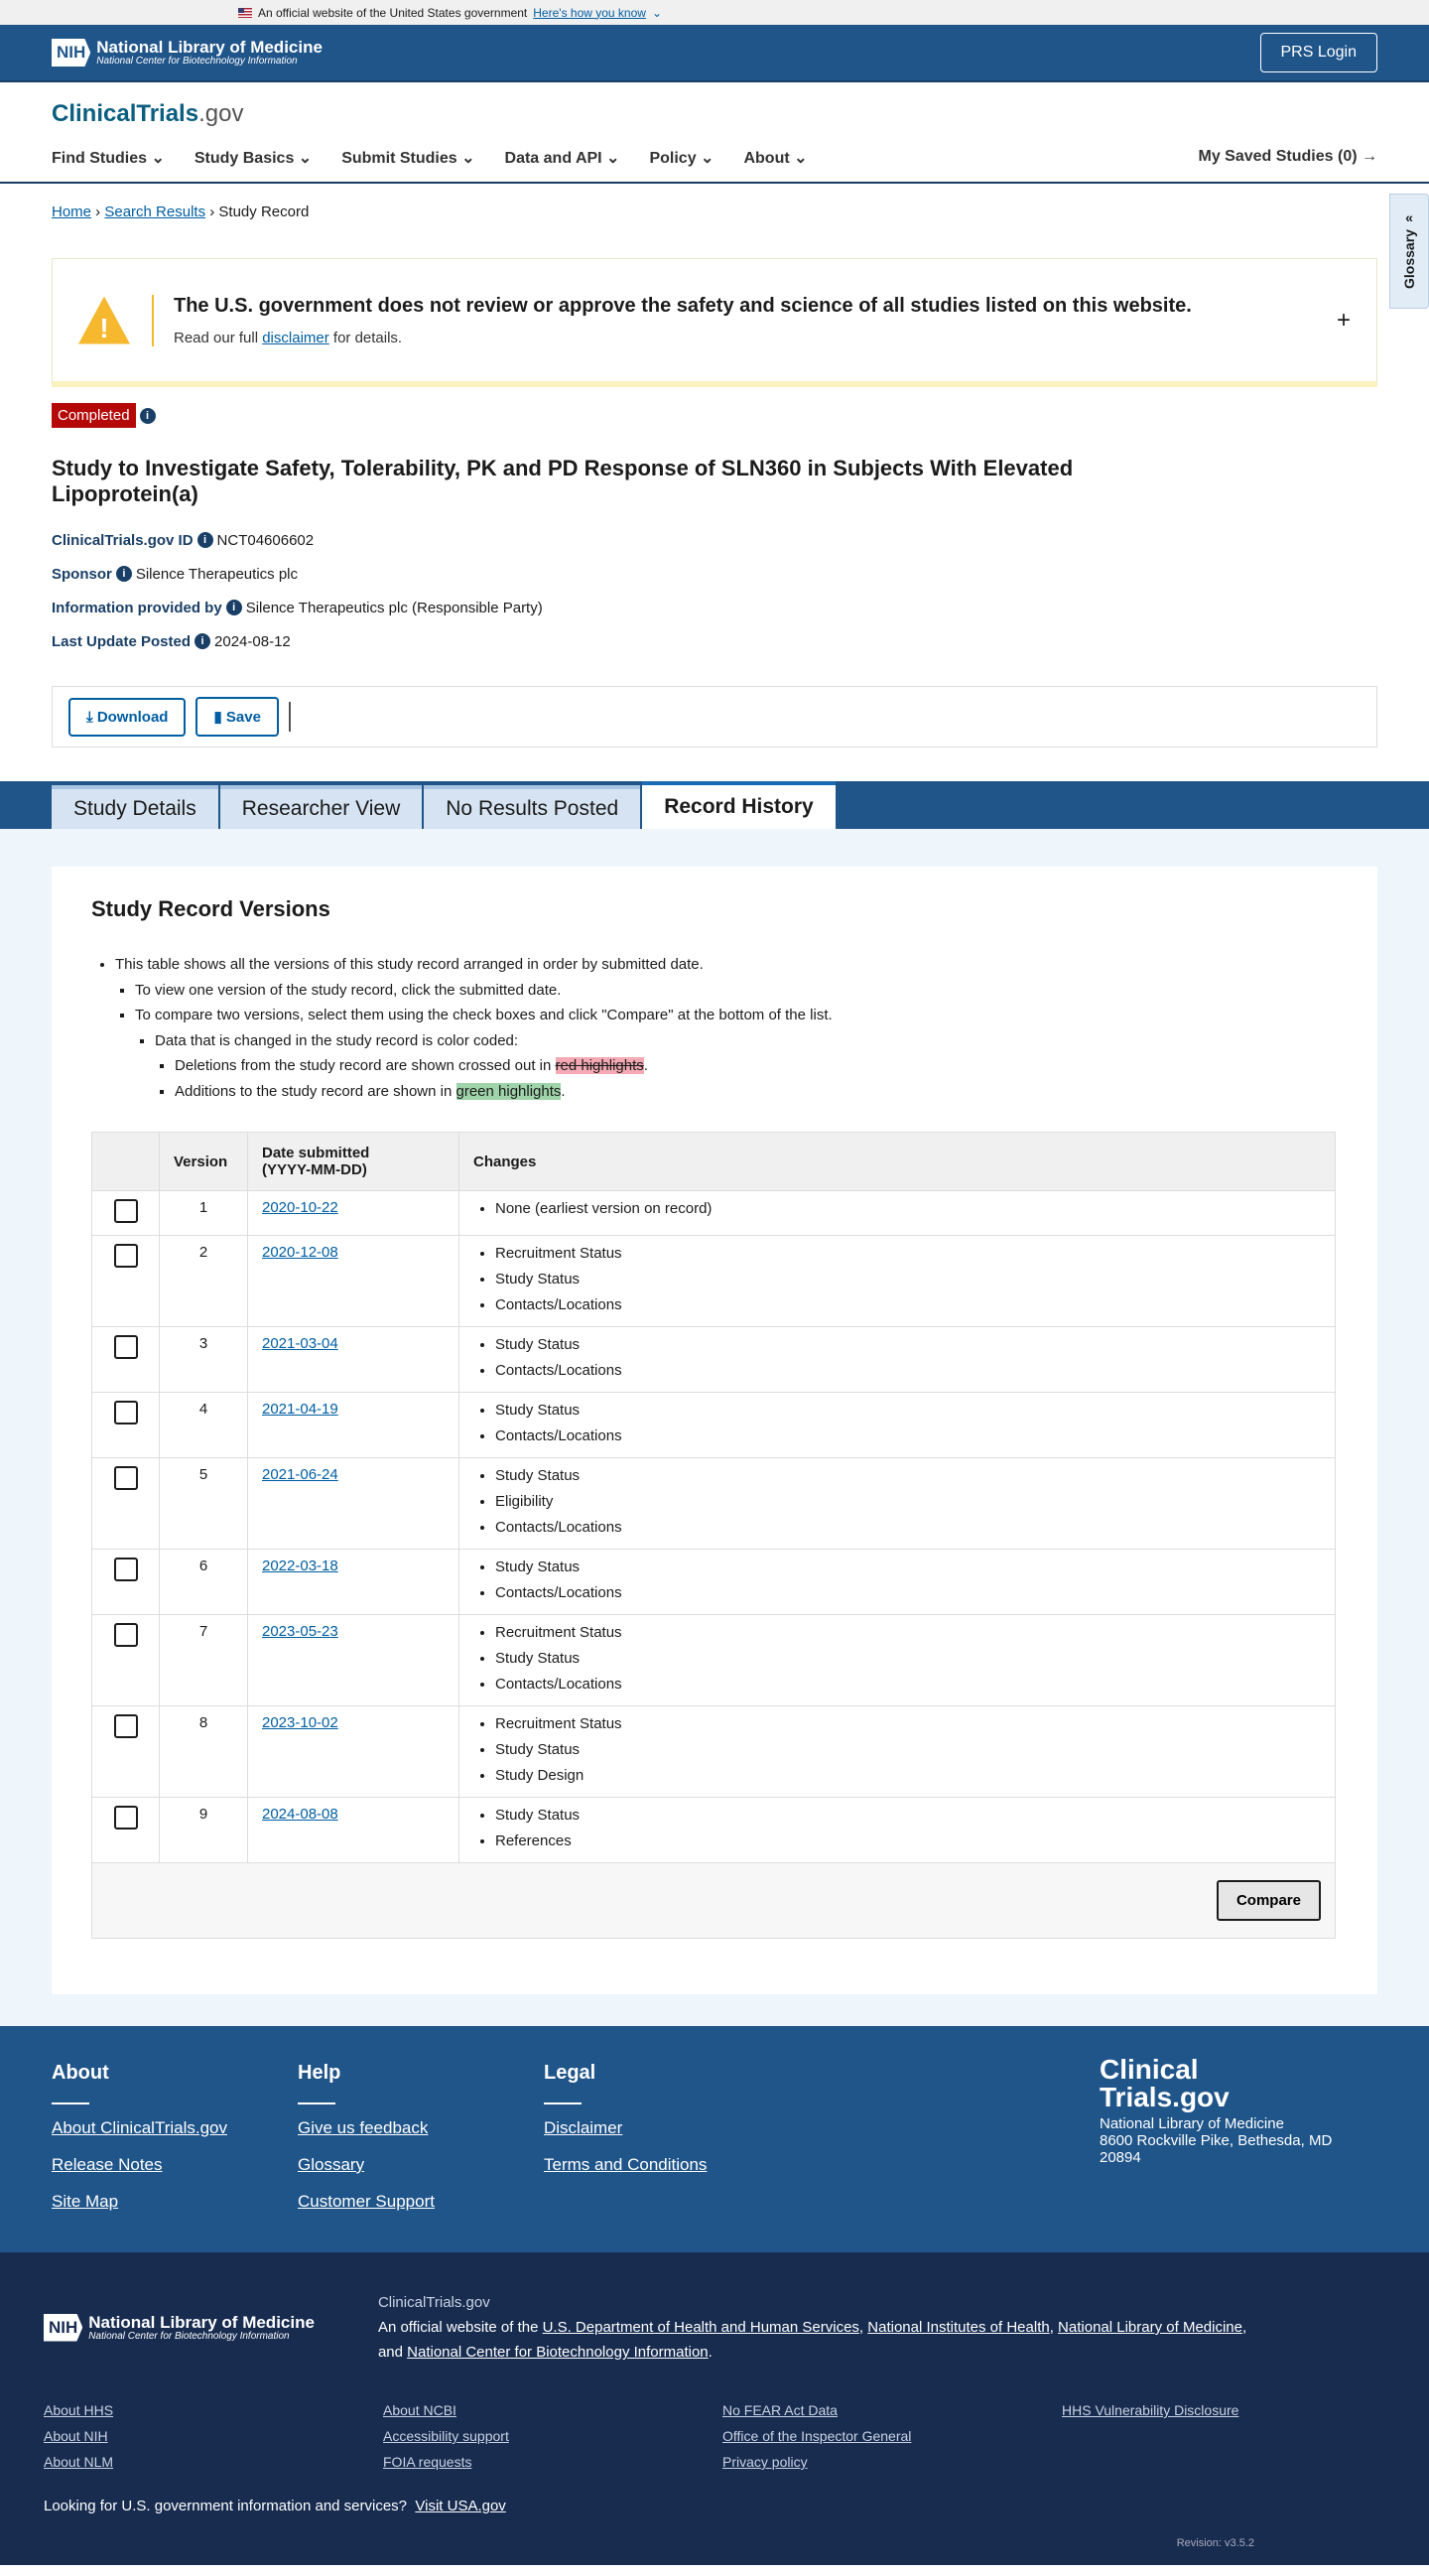 This screenshot has width=1429, height=2576. I want to click on footer-link: About HHS, so click(79, 2410).